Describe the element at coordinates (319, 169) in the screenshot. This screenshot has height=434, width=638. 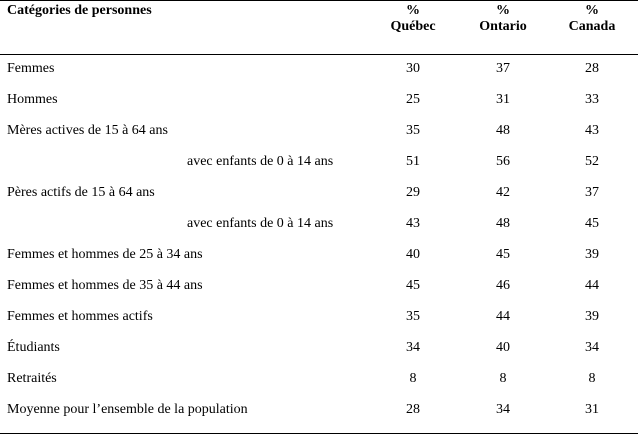
I see `table-row: avec enfants de 0 à 14 ans 51 56 52` at that location.